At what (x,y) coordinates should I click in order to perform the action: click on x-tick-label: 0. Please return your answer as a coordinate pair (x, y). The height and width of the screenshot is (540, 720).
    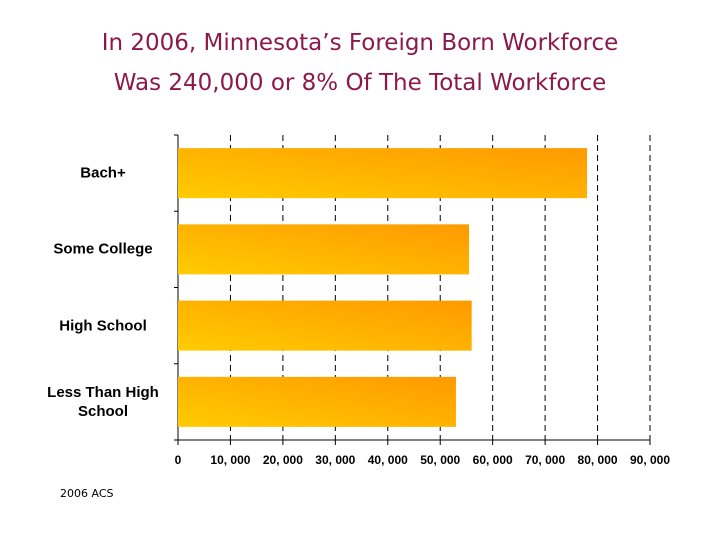
    Looking at the image, I should click on (178, 460).